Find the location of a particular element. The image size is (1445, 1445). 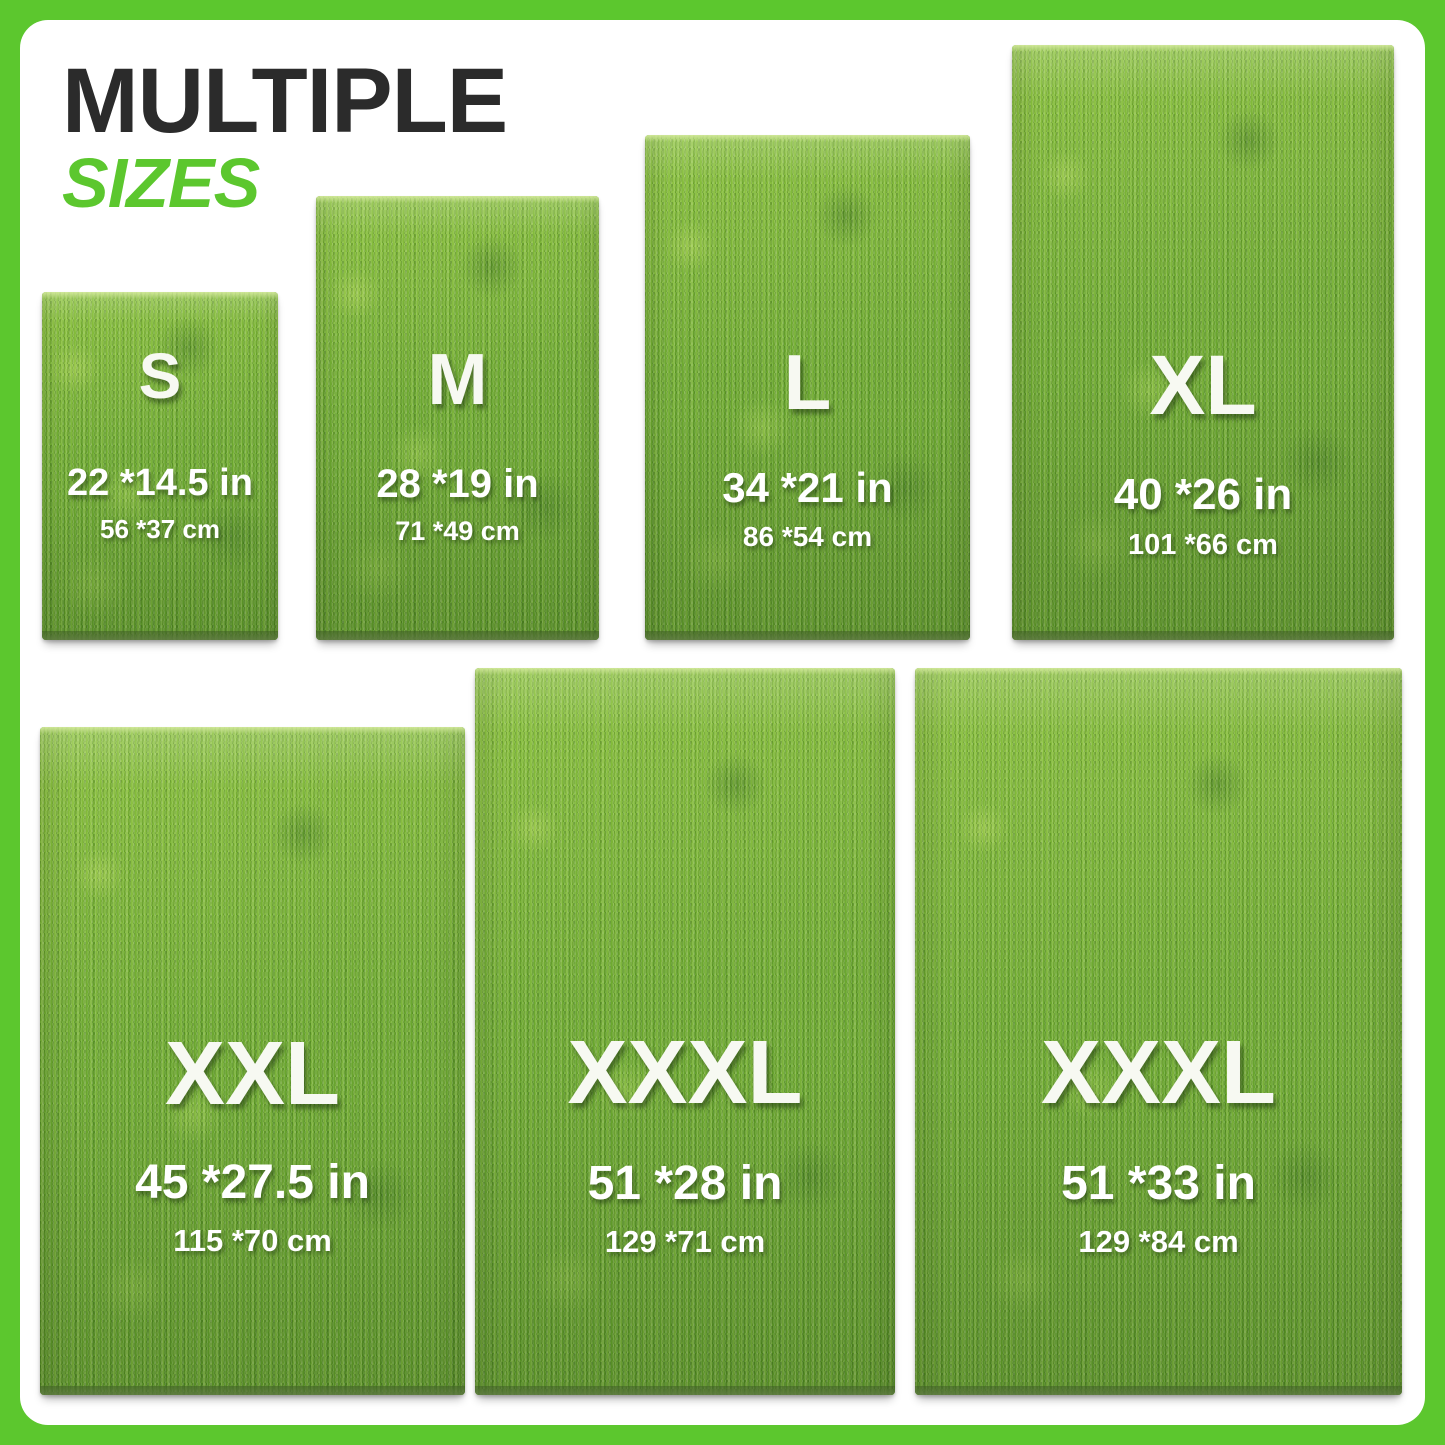

dimensions-inches-xxxl-2-row: 51 *33 in is located at coordinates (1158, 1184).